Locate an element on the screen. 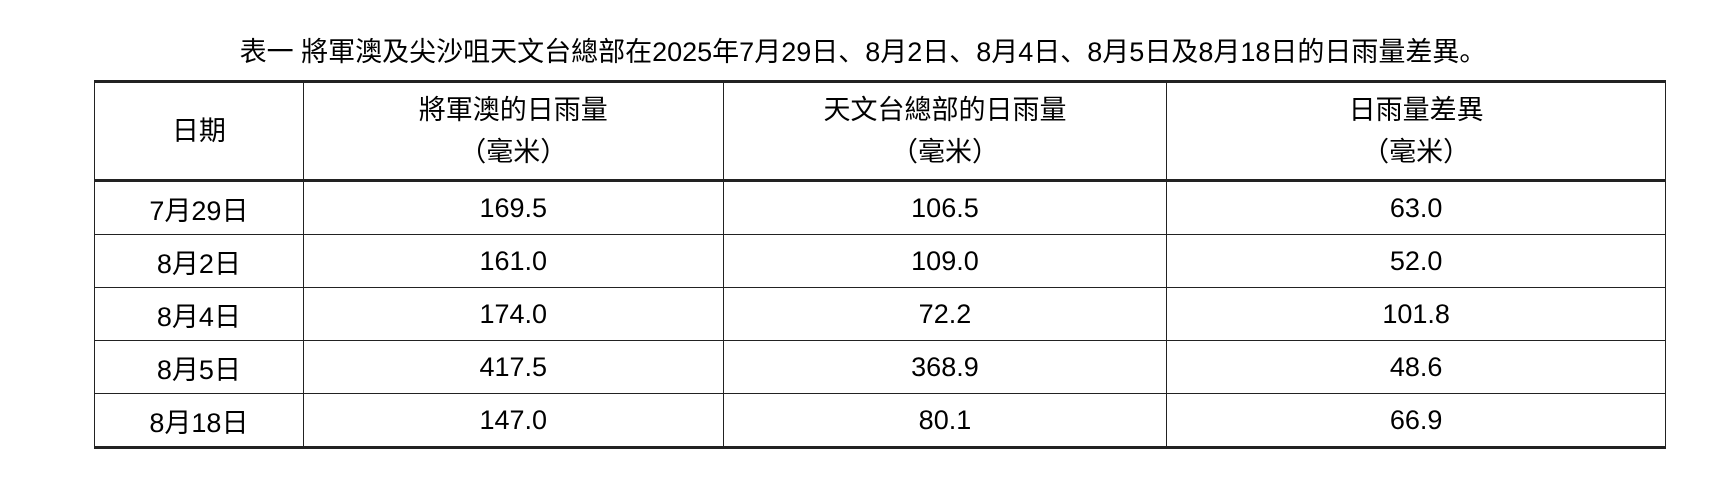 The height and width of the screenshot is (488, 1726). table-row: 8月18日 147.0 80.1 66.9 is located at coordinates (880, 420).